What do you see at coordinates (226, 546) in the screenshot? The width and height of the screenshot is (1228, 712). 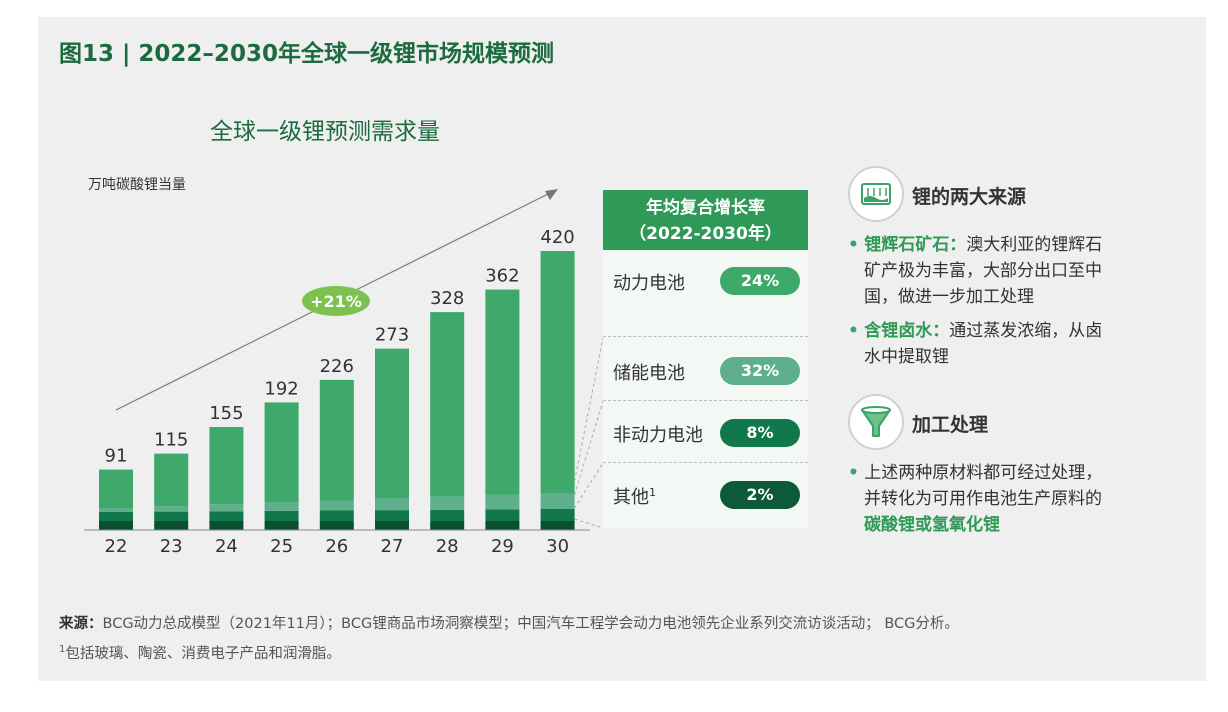 I see `x-tick-label: 24` at bounding box center [226, 546].